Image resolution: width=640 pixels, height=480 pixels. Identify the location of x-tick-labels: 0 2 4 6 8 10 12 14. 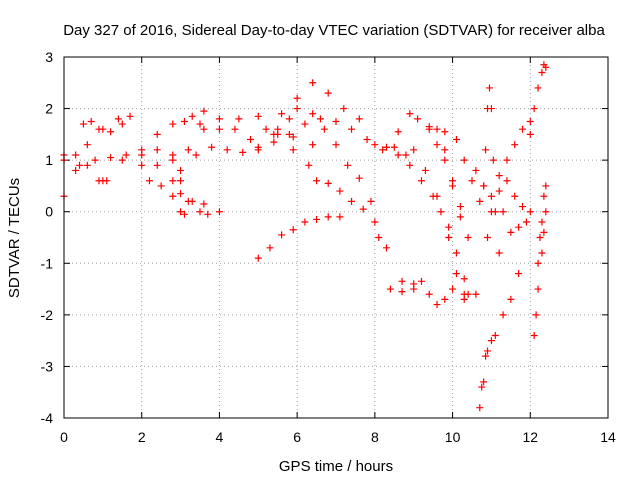
(338, 437).